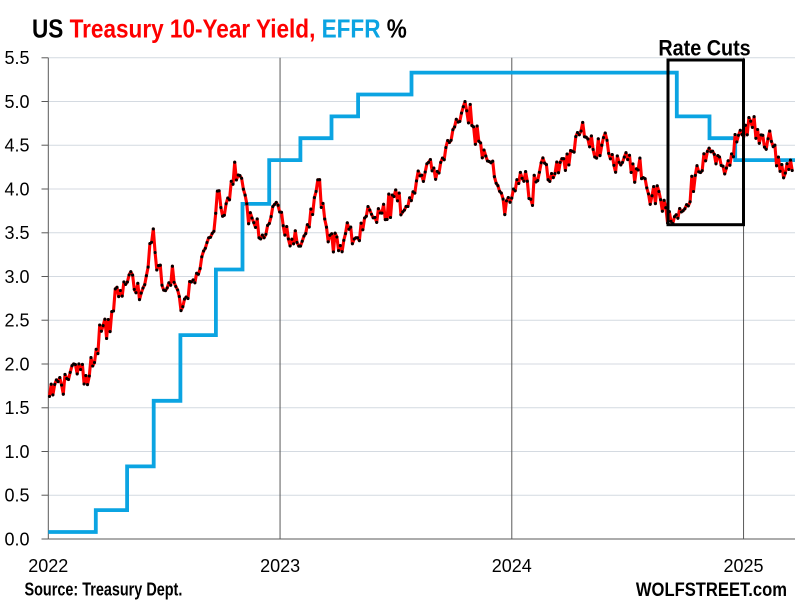  What do you see at coordinates (104, 589) in the screenshot?
I see `svg-text: Source: Treasury Dept.` at bounding box center [104, 589].